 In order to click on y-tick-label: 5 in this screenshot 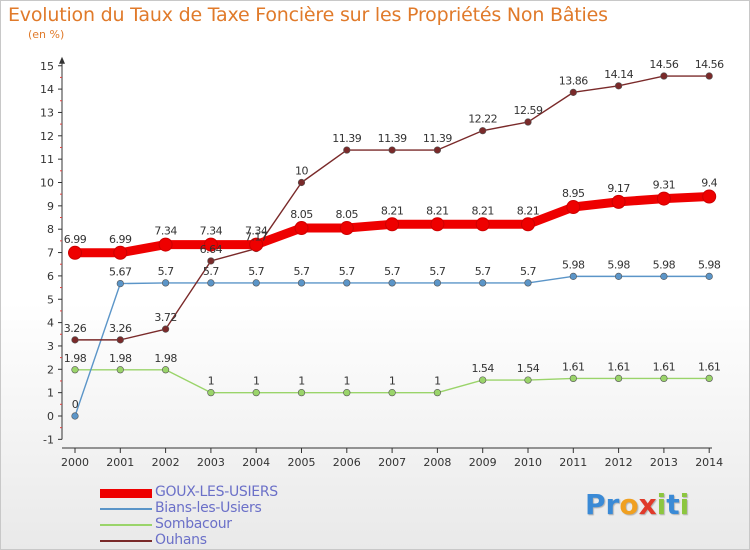, I will do `click(50, 299)`.